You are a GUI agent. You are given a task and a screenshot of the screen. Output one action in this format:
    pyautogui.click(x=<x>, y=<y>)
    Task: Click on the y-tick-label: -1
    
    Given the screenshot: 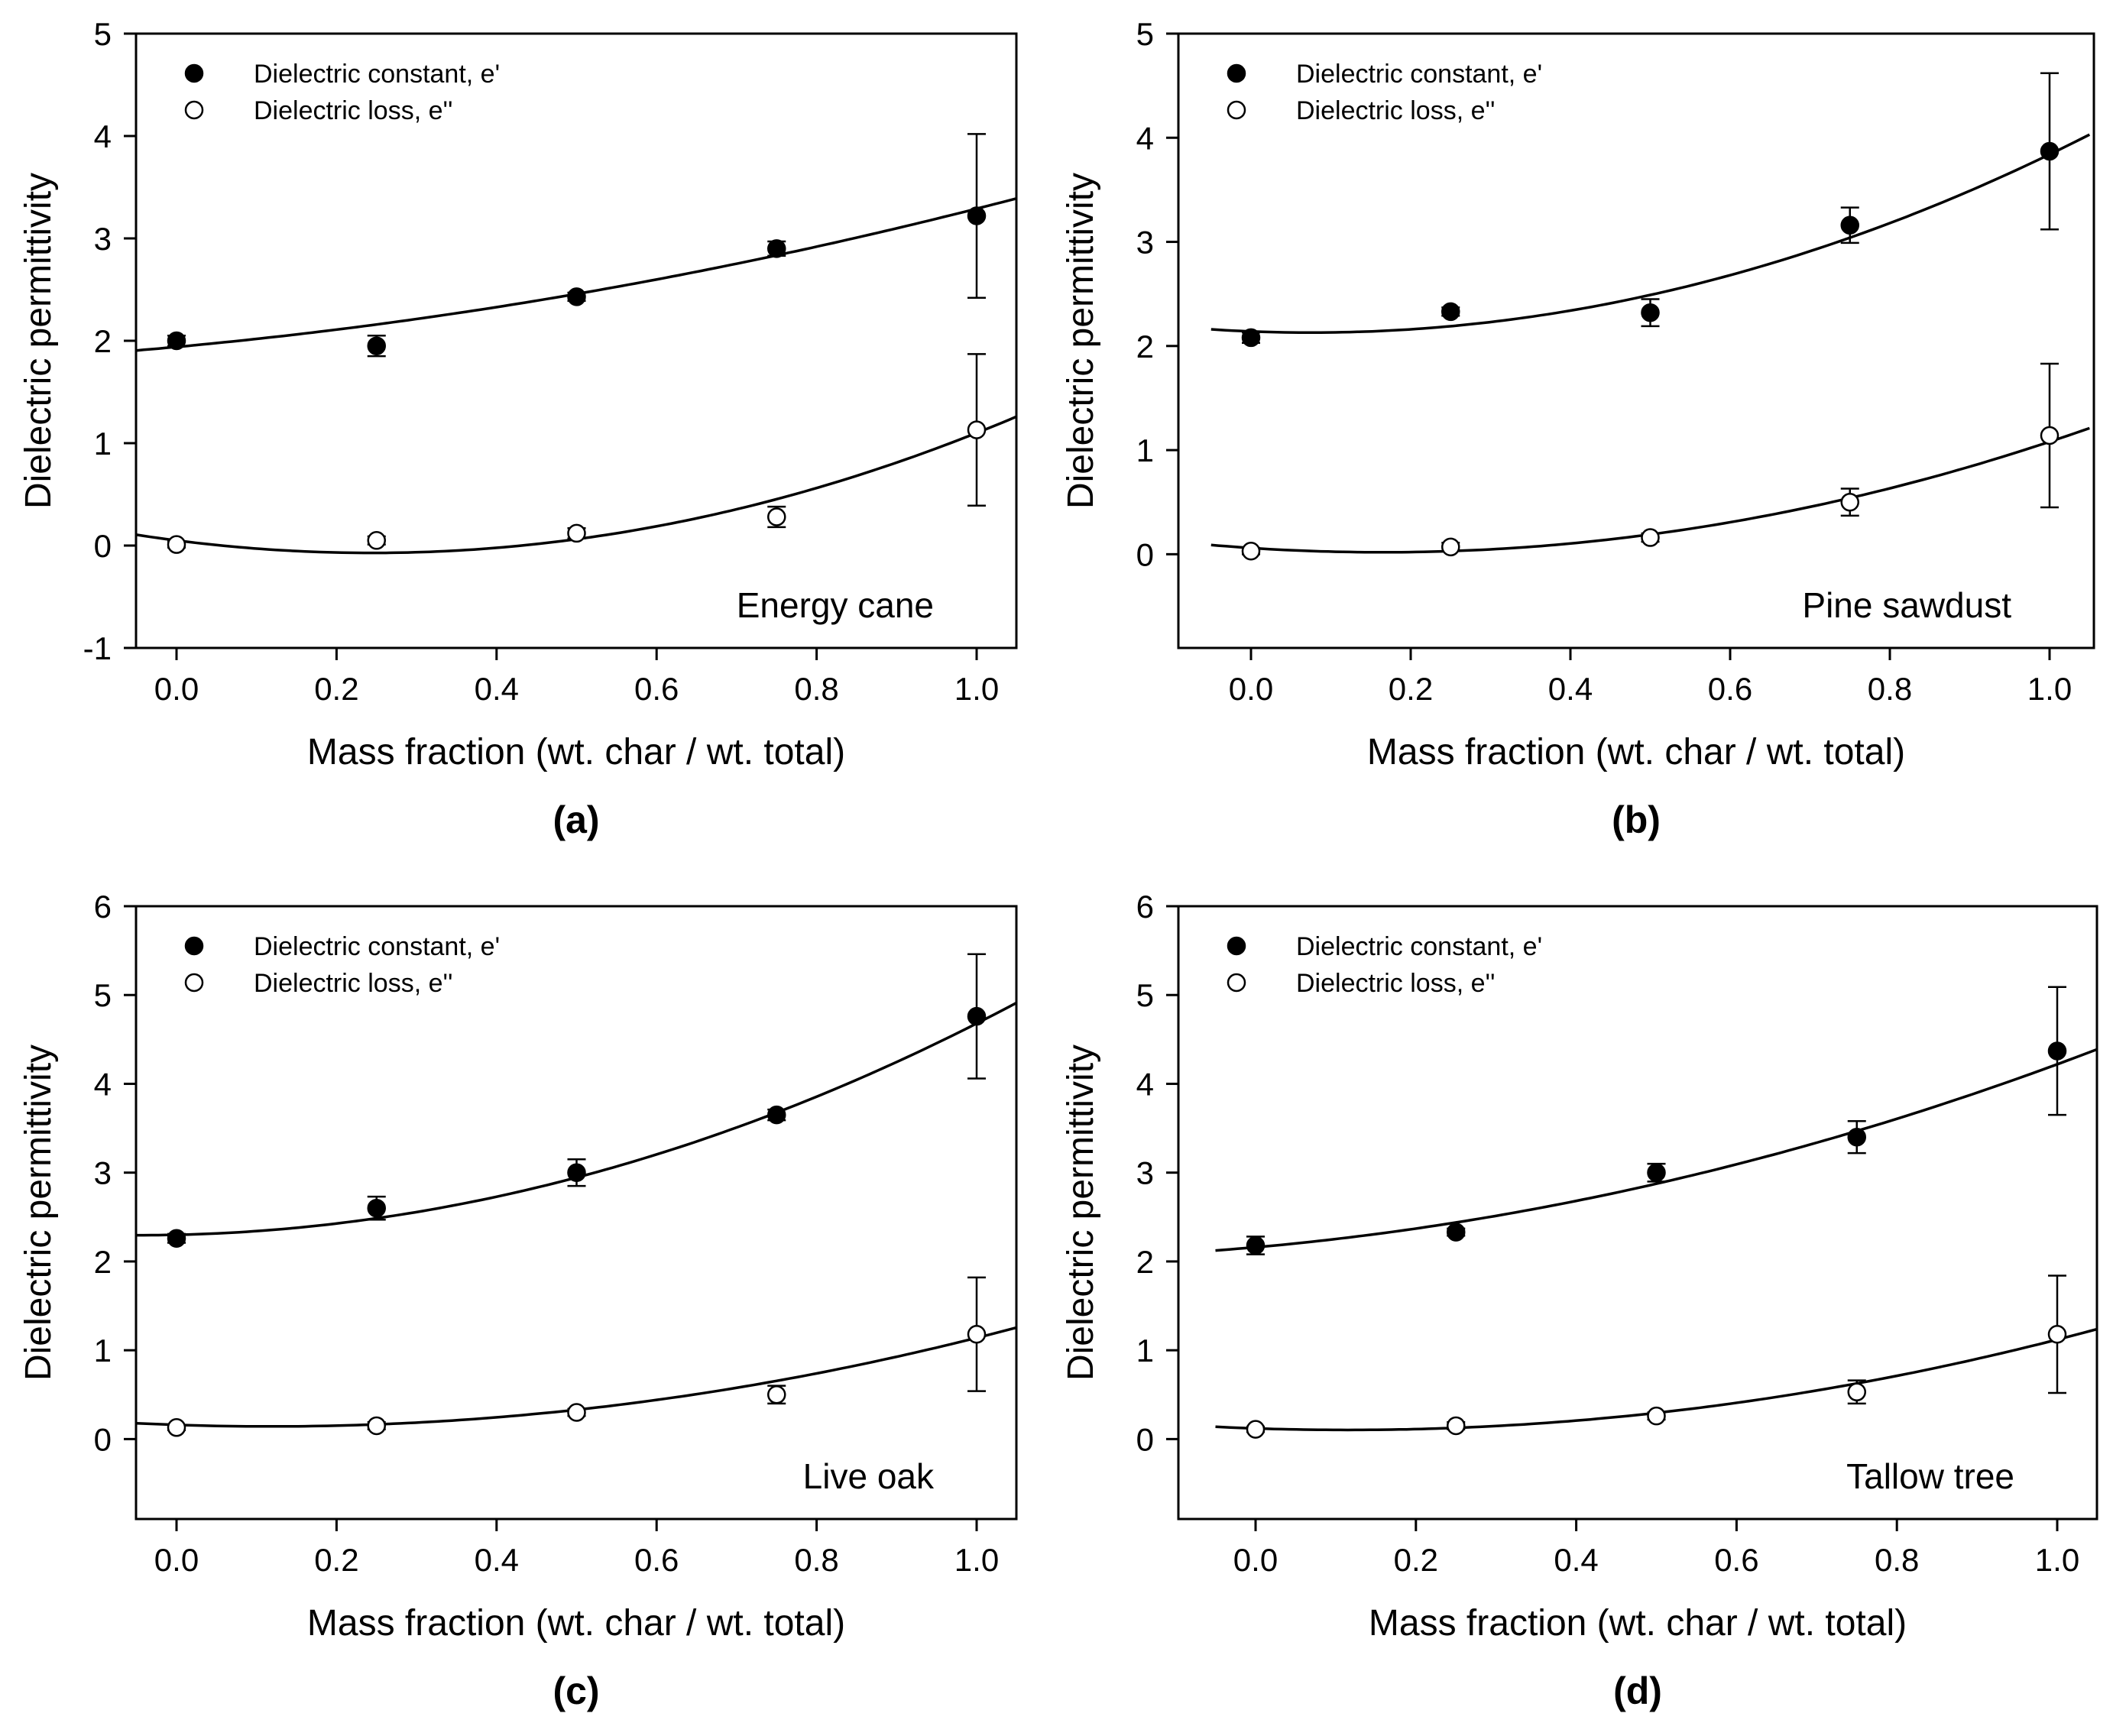 What is the action you would take?
    pyautogui.click(x=97, y=648)
    